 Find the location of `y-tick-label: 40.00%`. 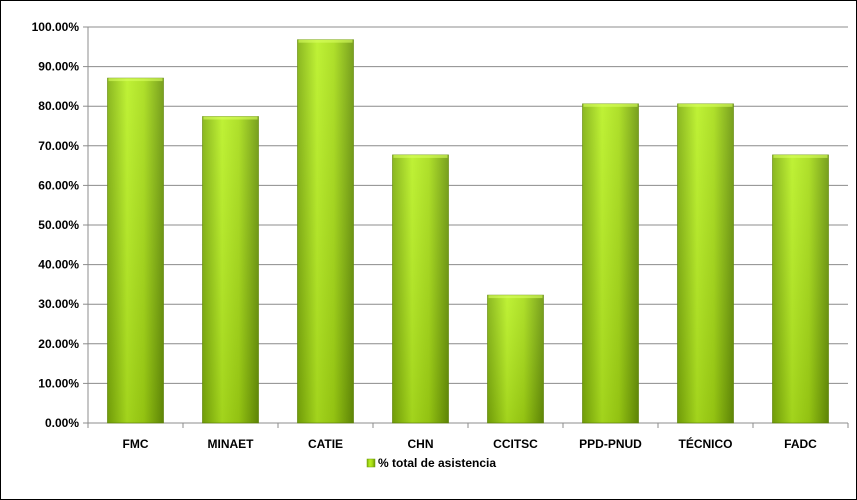

y-tick-label: 40.00% is located at coordinates (58, 265).